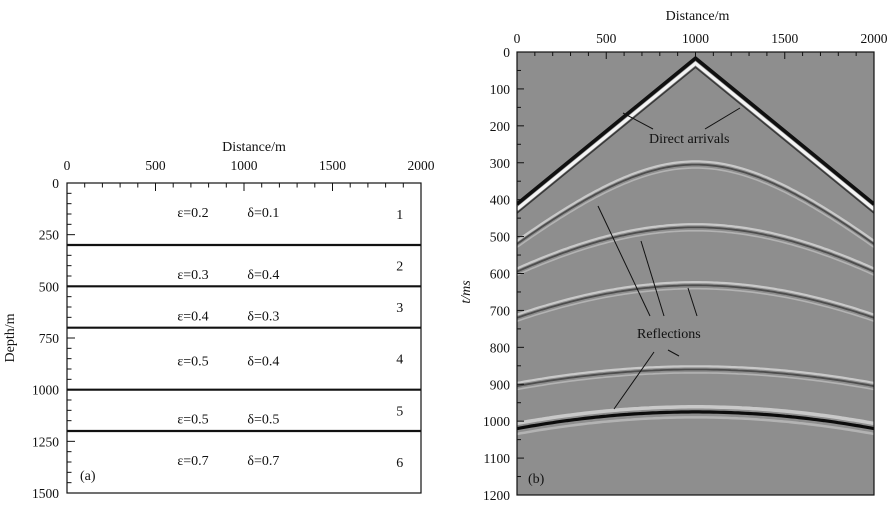 Image resolution: width=887 pixels, height=506 pixels. I want to click on panel-a-x-axis-label: Distance/m, so click(254, 147).